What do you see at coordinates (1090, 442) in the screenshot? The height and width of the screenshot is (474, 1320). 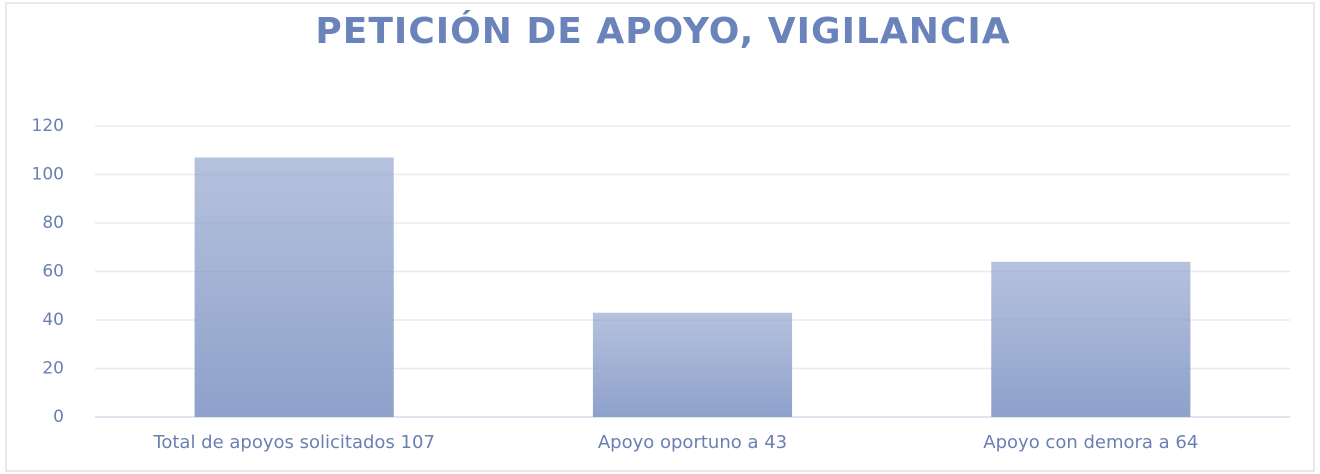 I see `x-tick-label: Apoyo con demora a 64` at bounding box center [1090, 442].